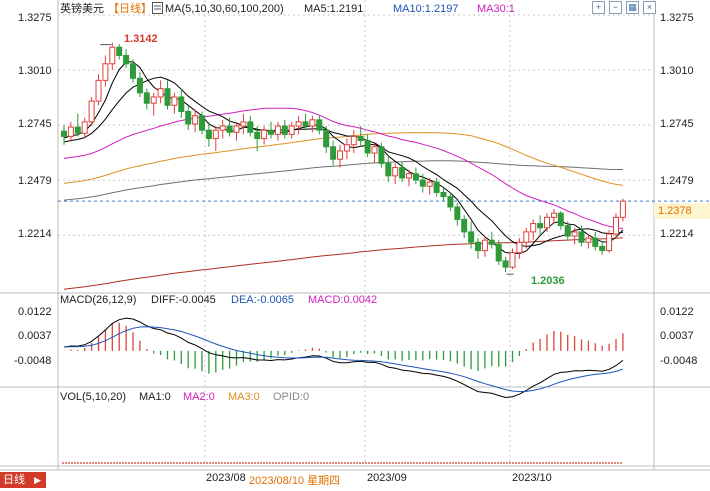 This screenshot has height=491, width=710. Describe the element at coordinates (199, 397) in the screenshot. I see `vol-ma2: MA2:0` at that location.